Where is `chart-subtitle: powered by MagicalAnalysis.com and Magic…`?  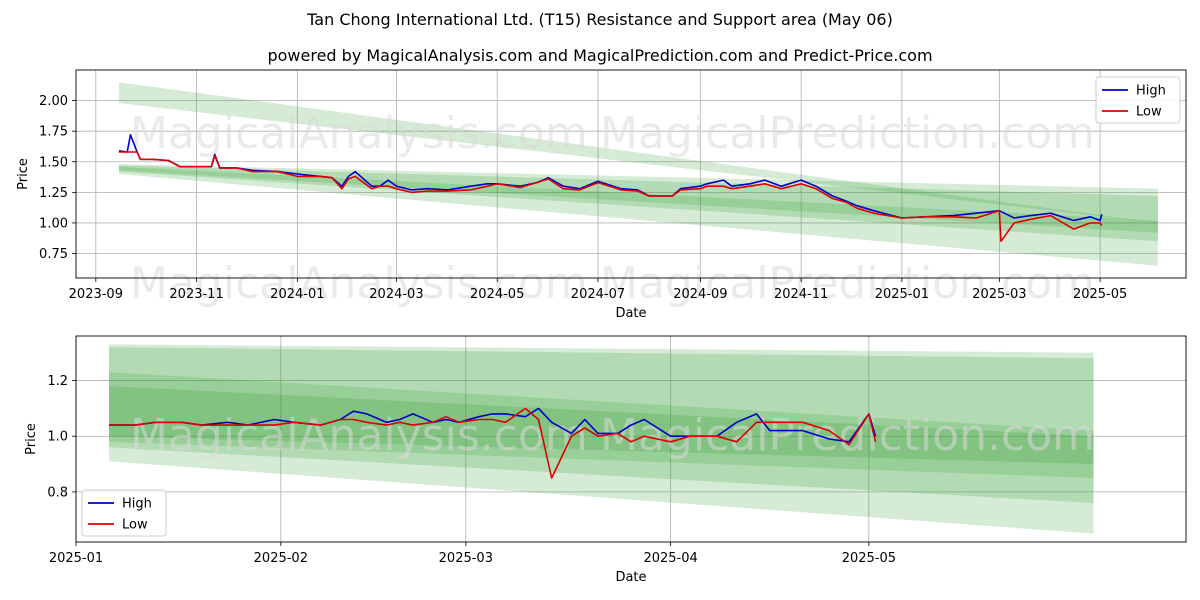
chart-subtitle: powered by MagicalAnalysis.com and Magic… is located at coordinates (600, 55).